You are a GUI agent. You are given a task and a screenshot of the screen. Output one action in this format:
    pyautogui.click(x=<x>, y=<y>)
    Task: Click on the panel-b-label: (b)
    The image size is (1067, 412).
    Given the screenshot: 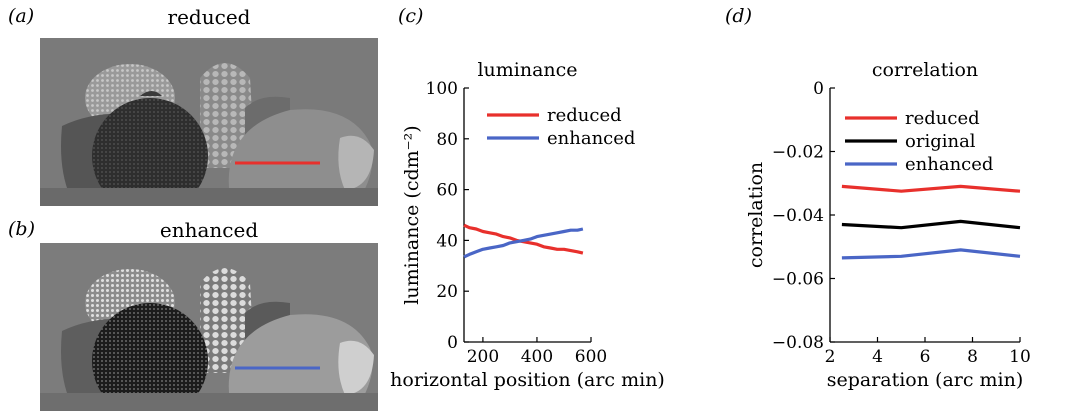 What is the action you would take?
    pyautogui.click(x=21, y=229)
    